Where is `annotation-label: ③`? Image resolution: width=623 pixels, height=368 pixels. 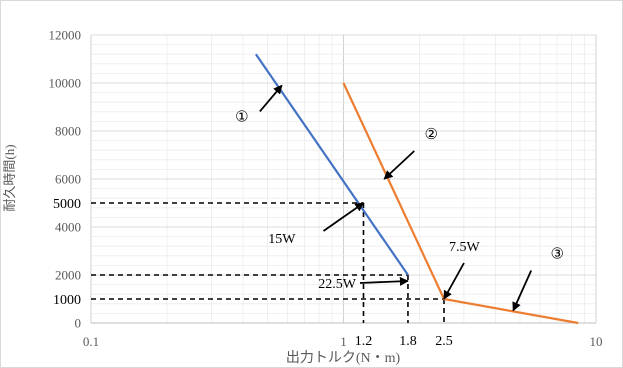 annotation-label: ③ is located at coordinates (556, 255).